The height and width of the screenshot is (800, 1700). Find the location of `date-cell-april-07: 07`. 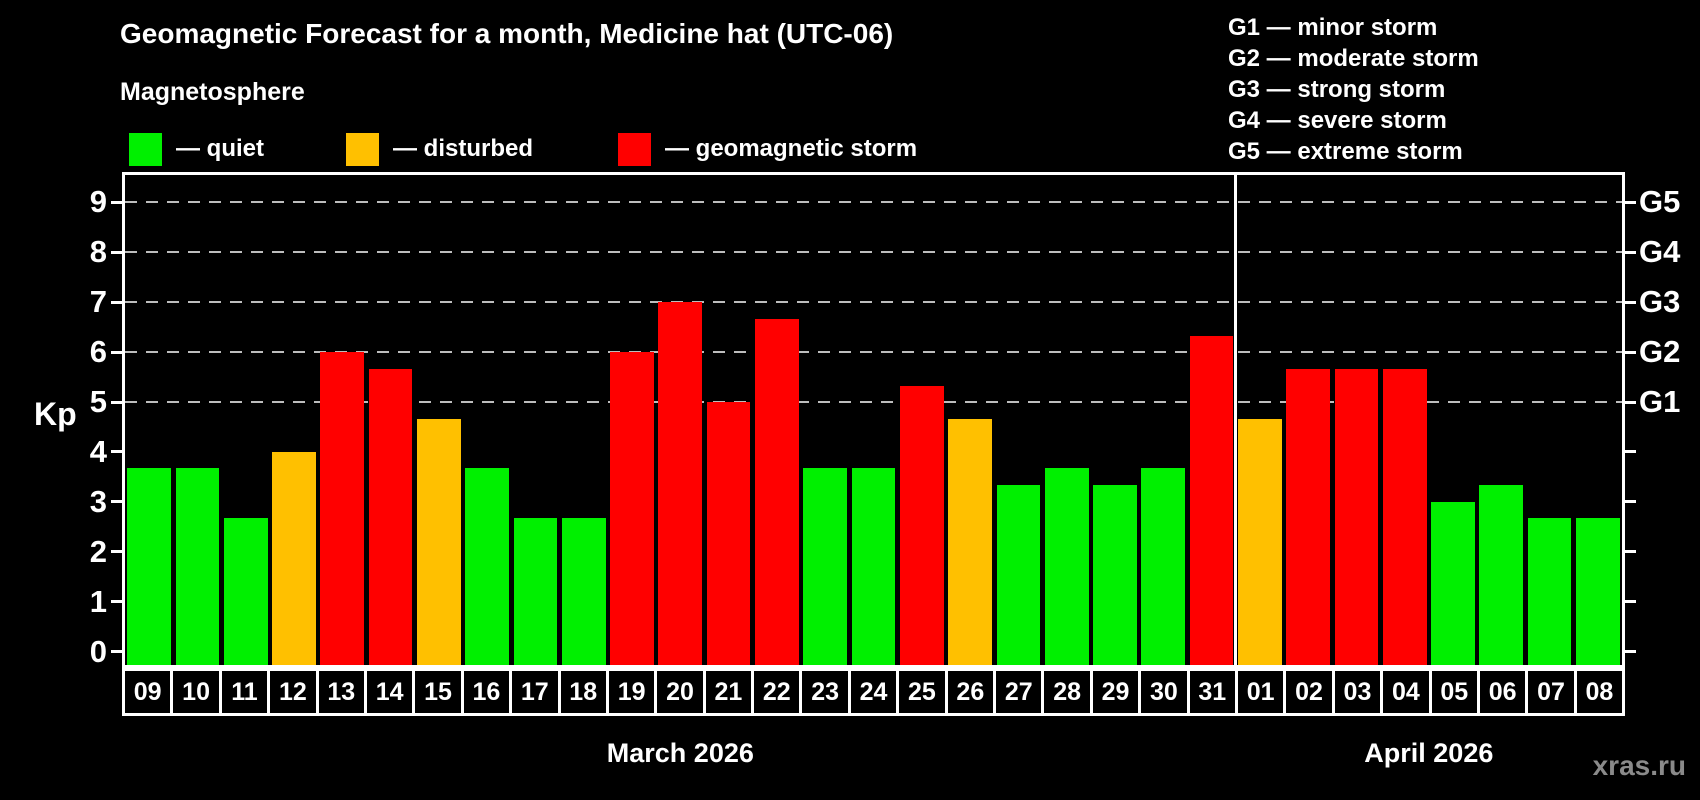

date-cell-april-07: 07 is located at coordinates (1551, 692).